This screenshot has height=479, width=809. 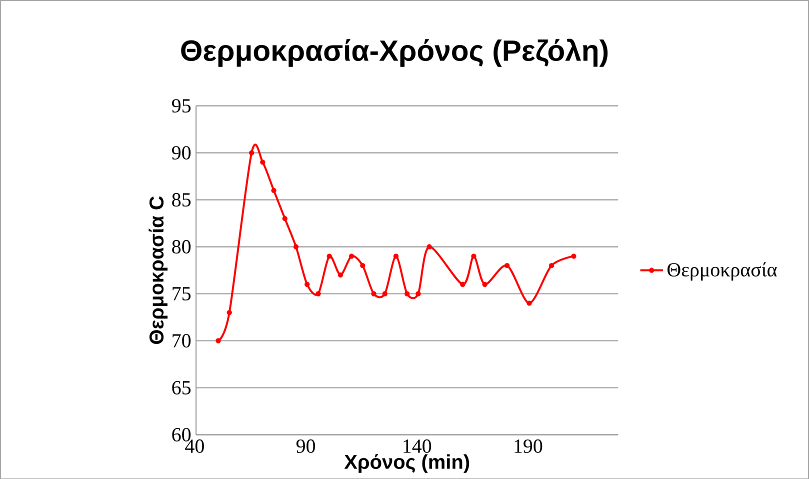 What do you see at coordinates (418, 446) in the screenshot?
I see `x-tick-label: 140` at bounding box center [418, 446].